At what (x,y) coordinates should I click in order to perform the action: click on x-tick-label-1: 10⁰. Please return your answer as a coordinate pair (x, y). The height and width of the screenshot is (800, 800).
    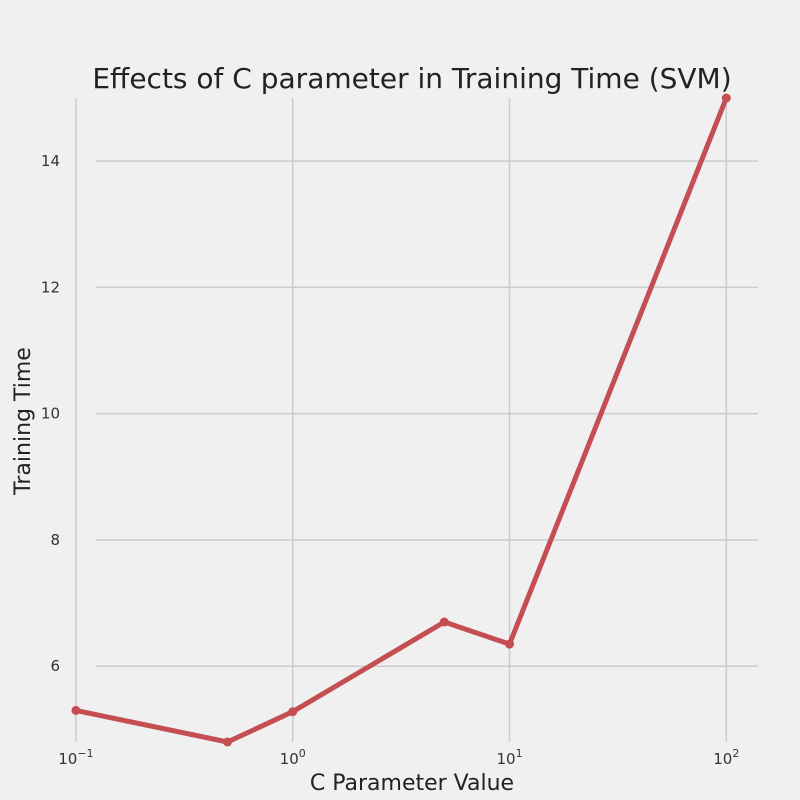
    Looking at the image, I should click on (293, 757).